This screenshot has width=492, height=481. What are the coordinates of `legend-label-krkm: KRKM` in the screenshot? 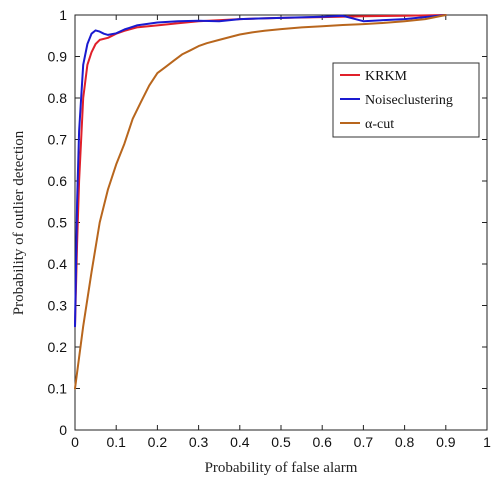 It's located at (386, 76).